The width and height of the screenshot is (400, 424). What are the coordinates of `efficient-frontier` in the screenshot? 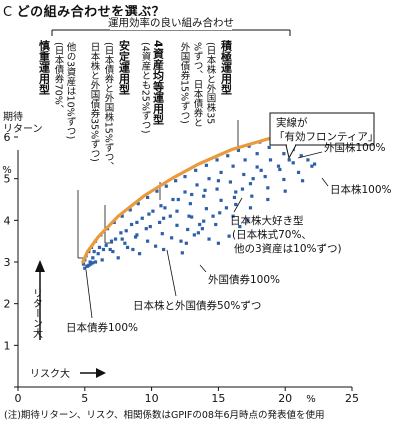 It's located at (179, 199).